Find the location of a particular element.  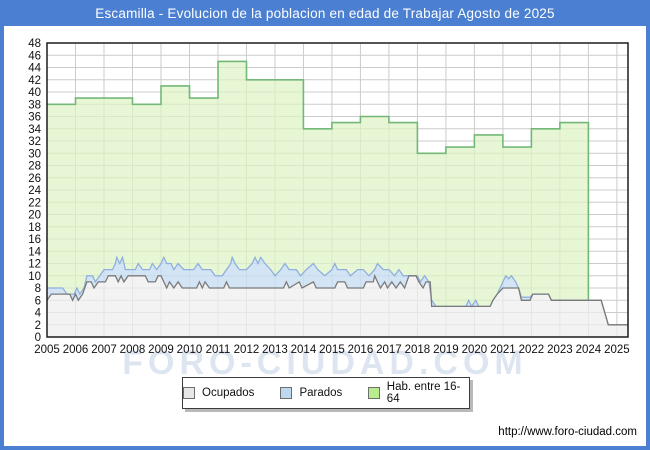

x-tick-label: 2017 is located at coordinates (389, 350).